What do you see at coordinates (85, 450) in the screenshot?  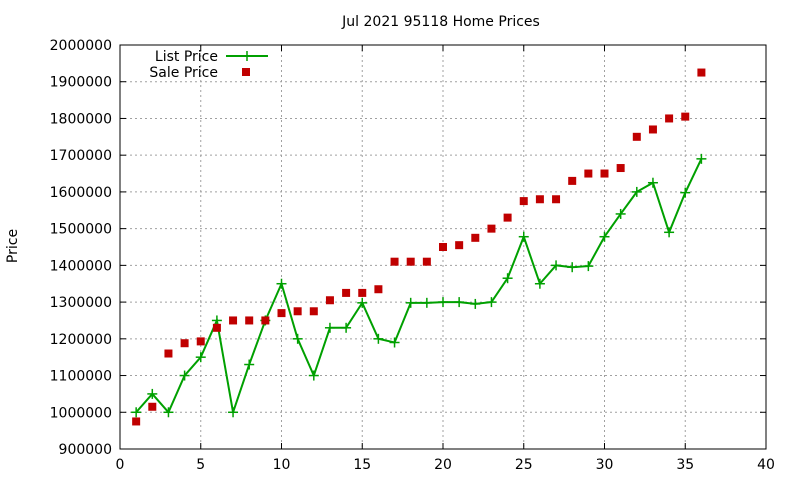 I see `y-tick-label: 900000` at bounding box center [85, 450].